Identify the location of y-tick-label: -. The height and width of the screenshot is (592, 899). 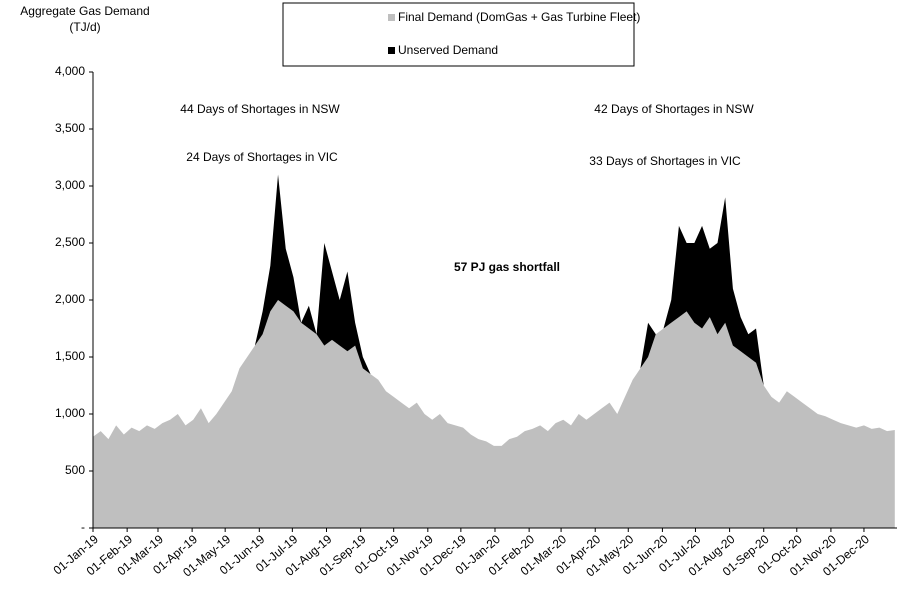
(83, 527).